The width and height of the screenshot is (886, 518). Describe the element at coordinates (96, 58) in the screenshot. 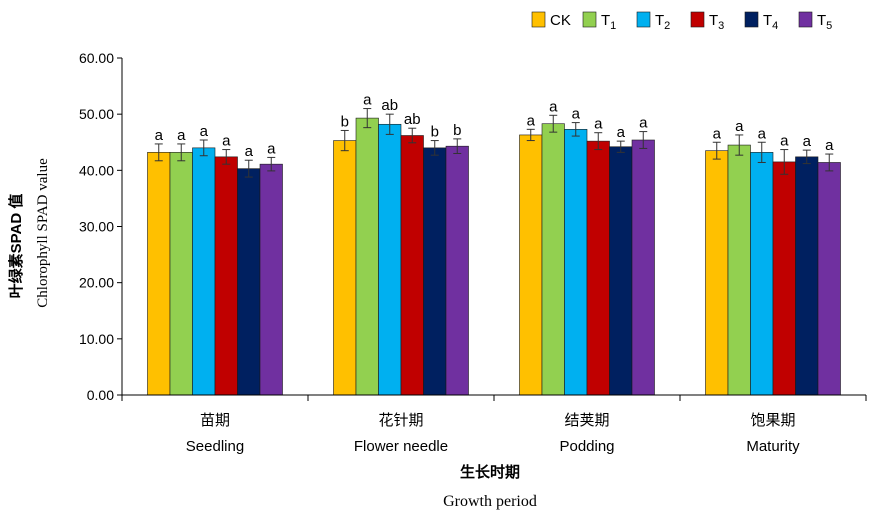

I see `y-tick-label: 60.00` at that location.